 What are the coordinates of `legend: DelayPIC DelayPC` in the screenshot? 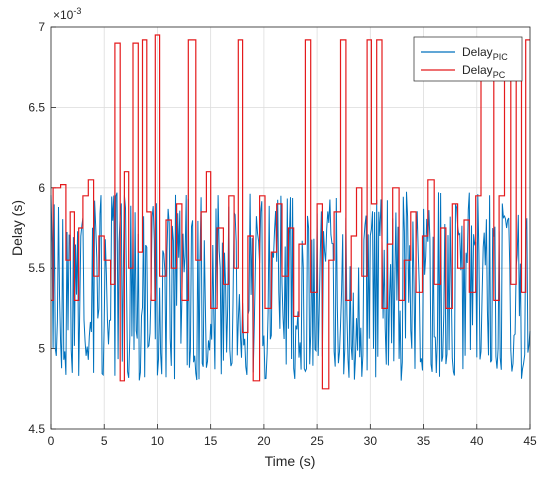 It's located at (468, 59).